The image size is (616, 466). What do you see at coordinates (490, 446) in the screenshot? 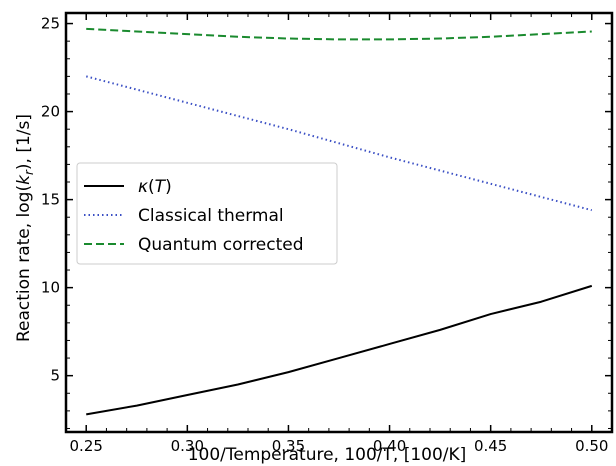
I see `x-tick-label: 0.45` at bounding box center [490, 446].